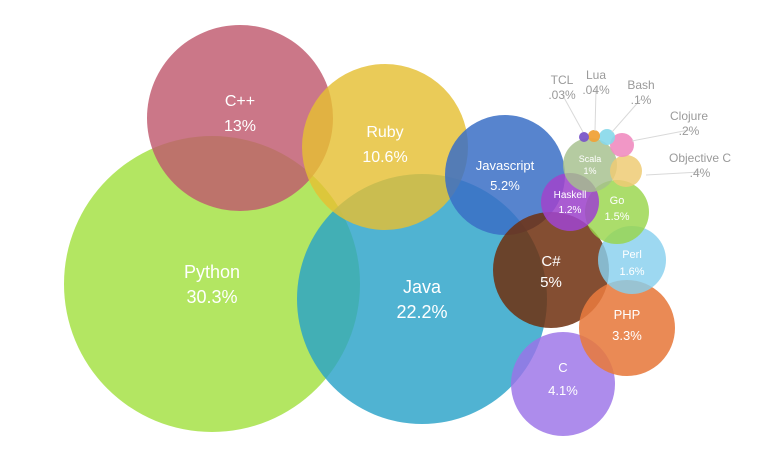  I want to click on bubble-label-javascript: Javascript, so click(505, 165).